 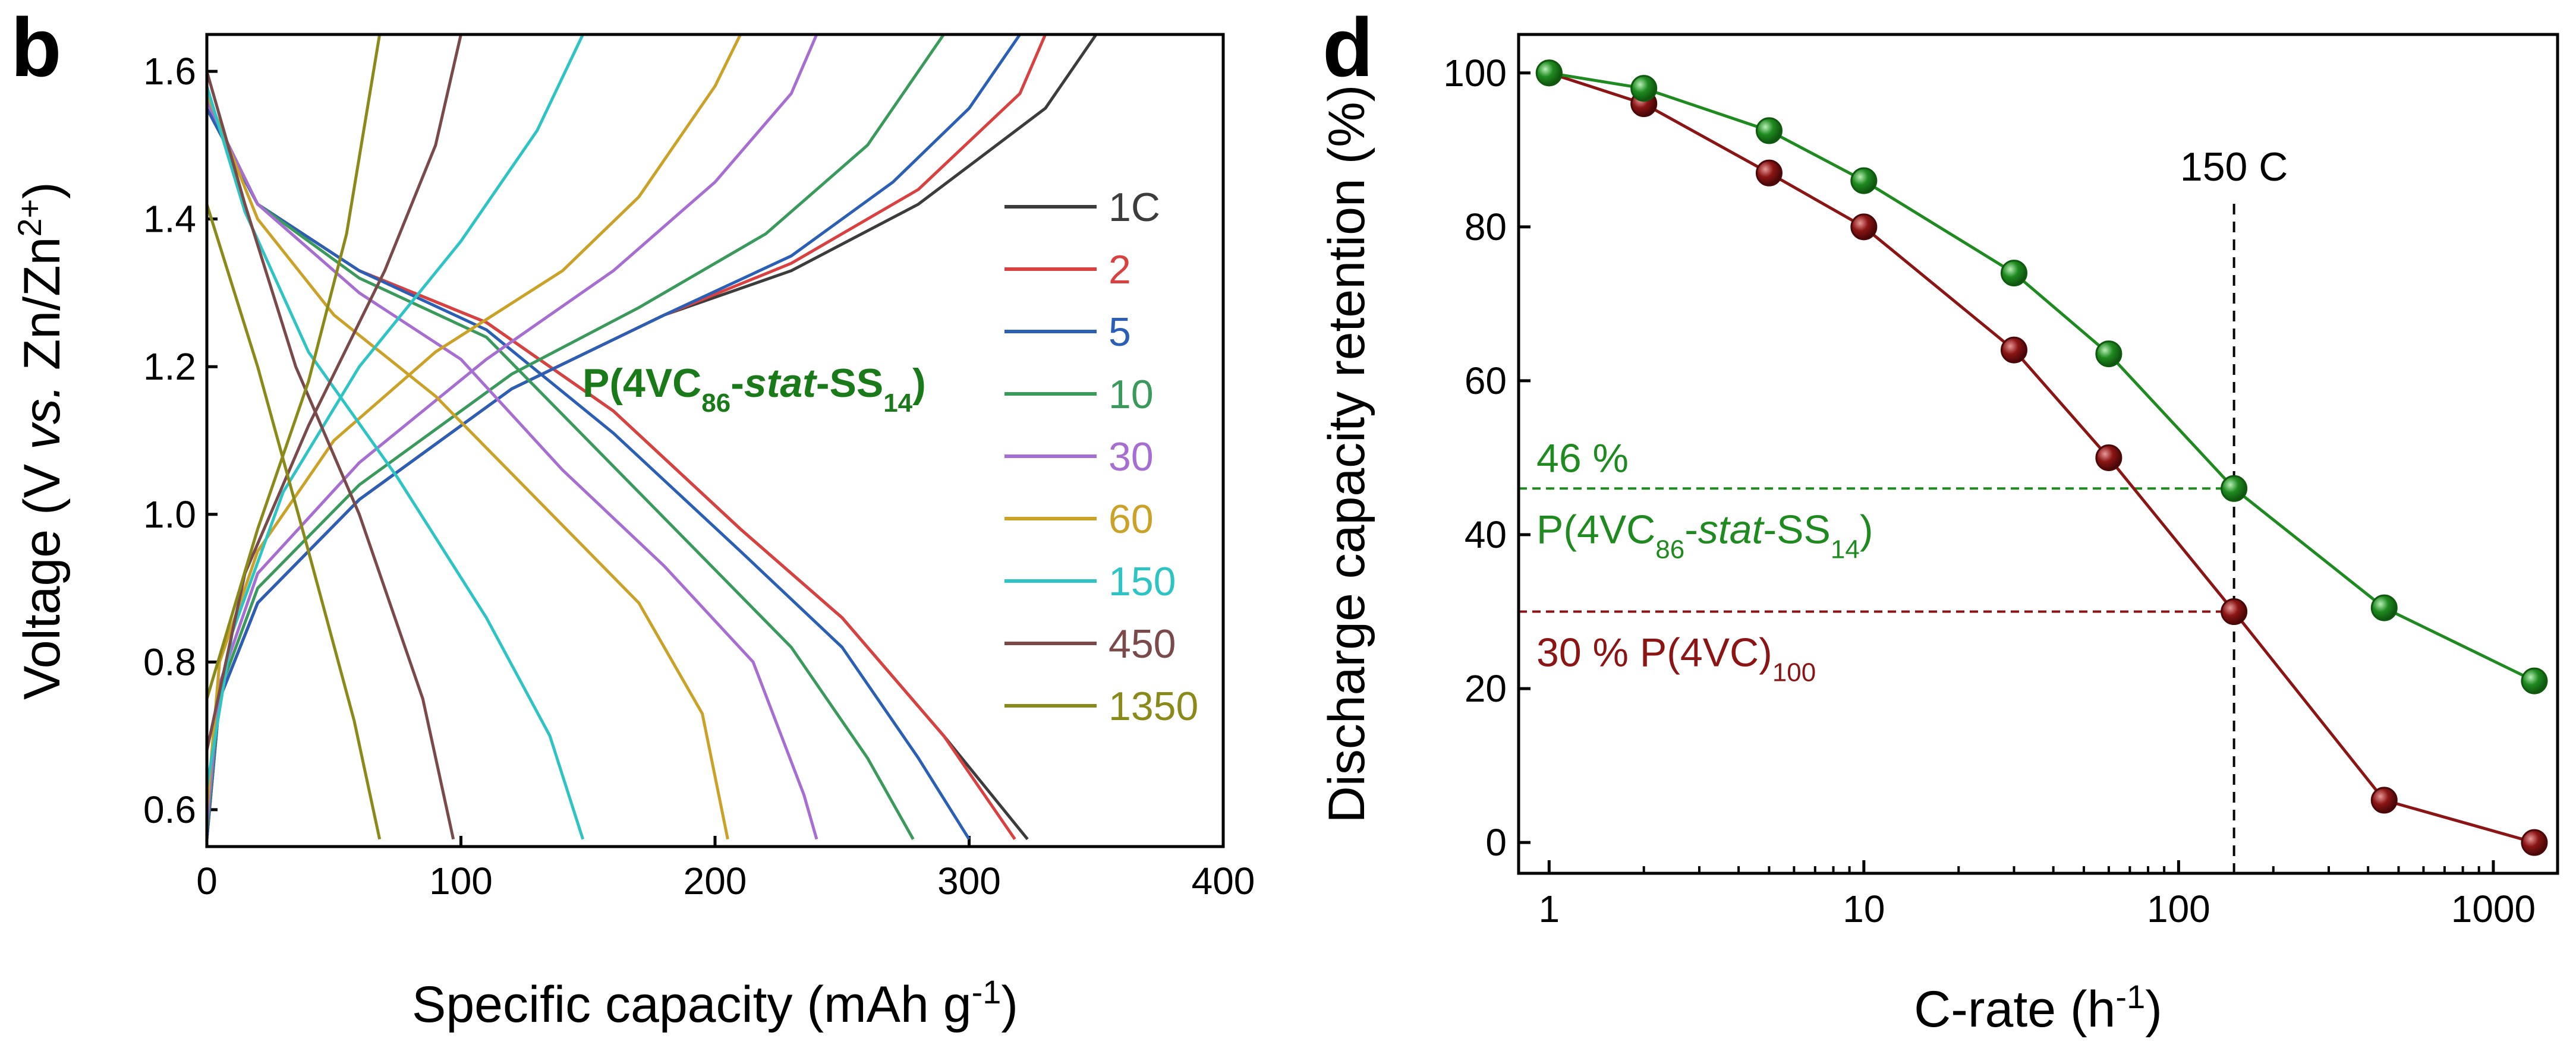 What do you see at coordinates (1582, 458) in the screenshot?
I see `annotation-46-value: 46 %` at bounding box center [1582, 458].